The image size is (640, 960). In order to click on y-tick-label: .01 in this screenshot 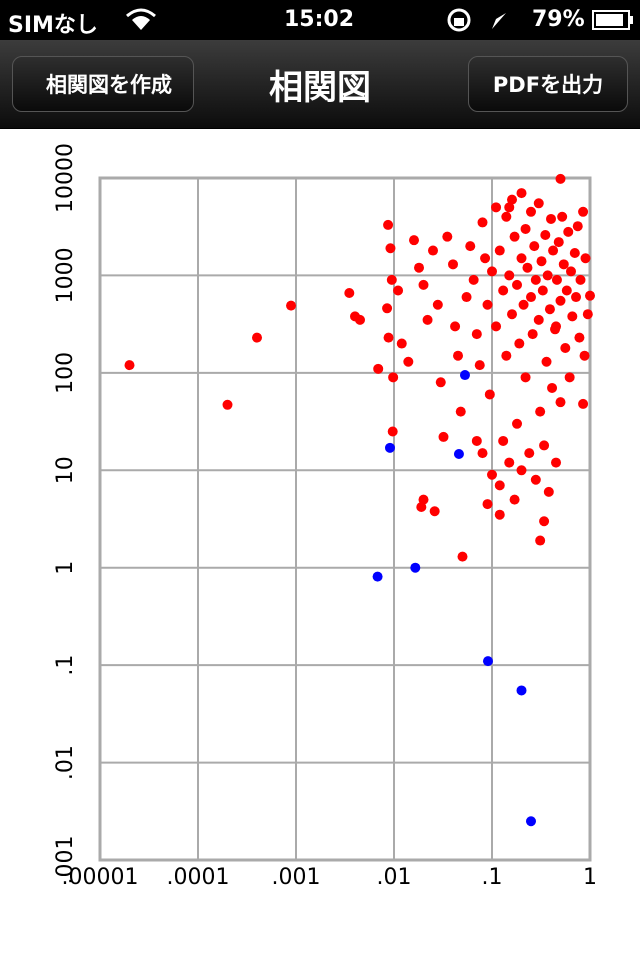, I will do `click(65, 762)`.